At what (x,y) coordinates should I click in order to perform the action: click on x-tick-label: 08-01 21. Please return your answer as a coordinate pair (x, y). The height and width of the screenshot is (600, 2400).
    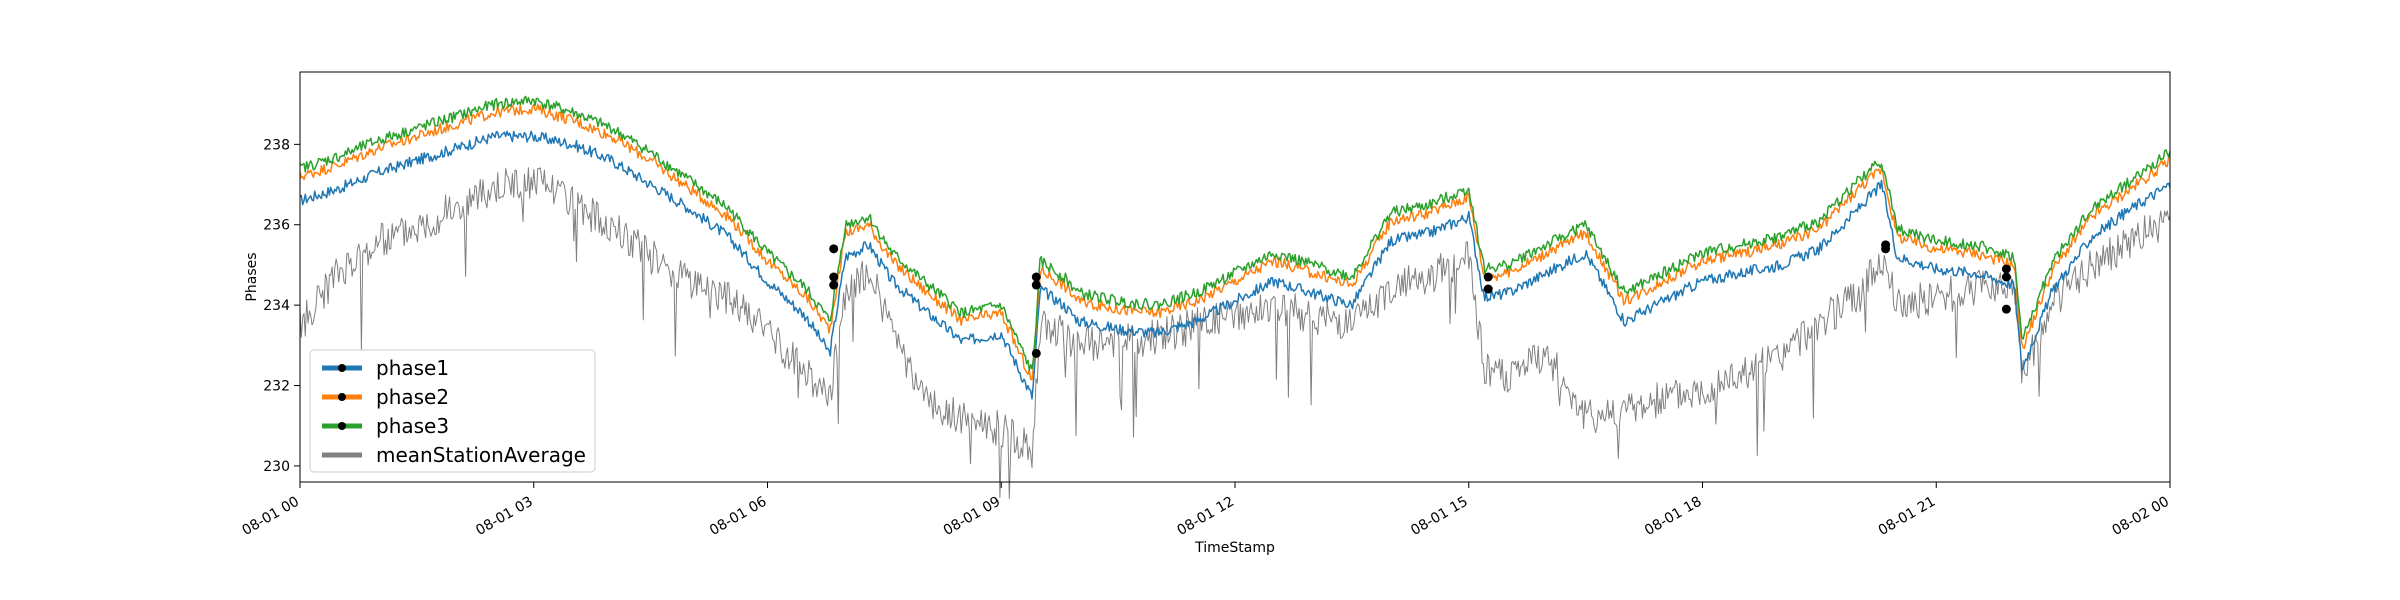
    Looking at the image, I should click on (1907, 516).